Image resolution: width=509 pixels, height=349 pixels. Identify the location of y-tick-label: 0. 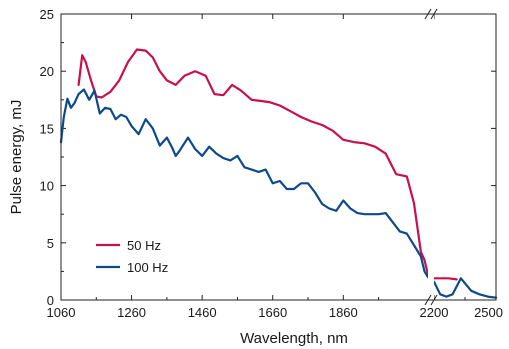
(50, 300).